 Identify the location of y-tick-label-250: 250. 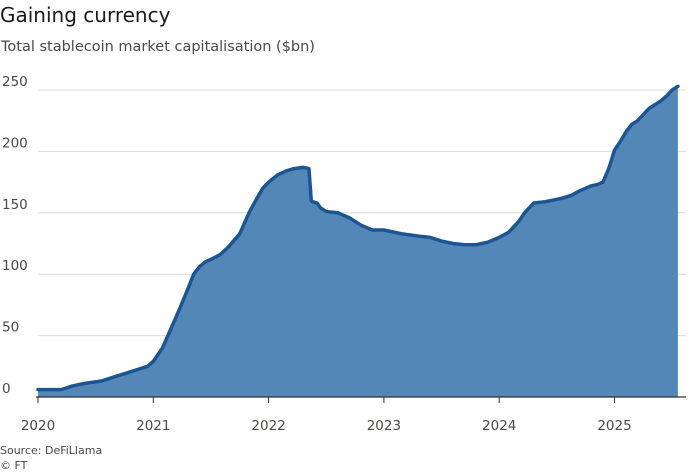
(15, 82).